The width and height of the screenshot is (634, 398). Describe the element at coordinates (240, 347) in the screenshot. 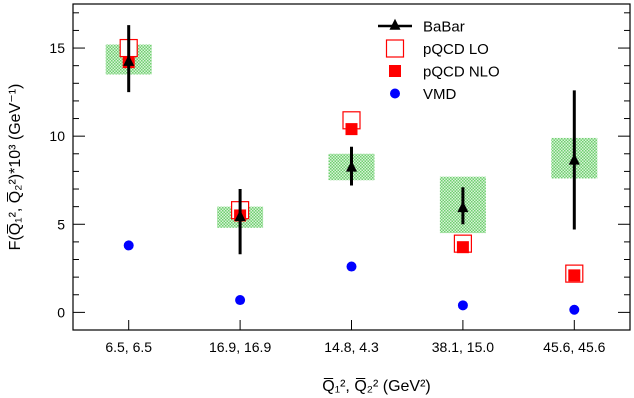

I see `x-tick-label: 16.9, 16.9` at that location.